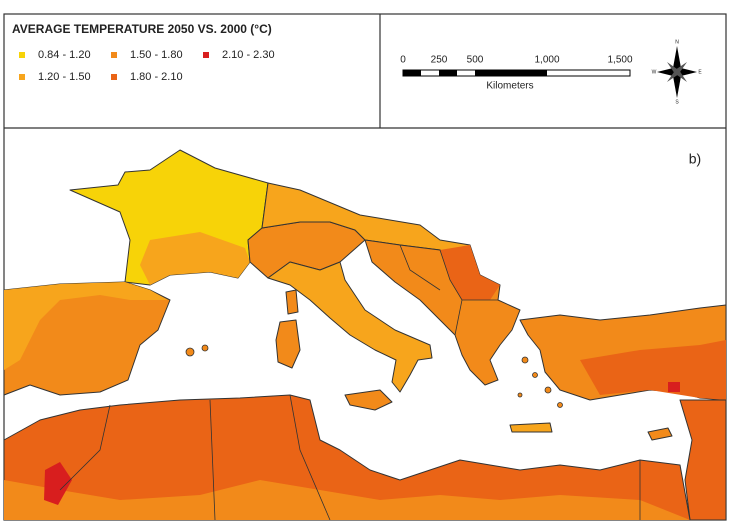  What do you see at coordinates (475, 60) in the screenshot?
I see `scale-tick-label: 500` at bounding box center [475, 60].